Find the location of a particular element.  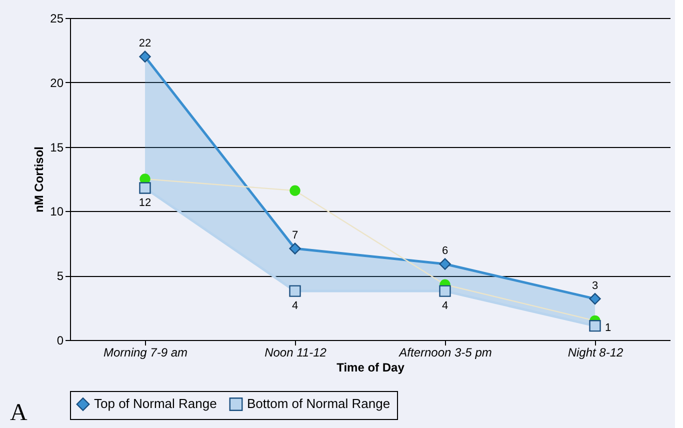

text: A is located at coordinates (19, 413).